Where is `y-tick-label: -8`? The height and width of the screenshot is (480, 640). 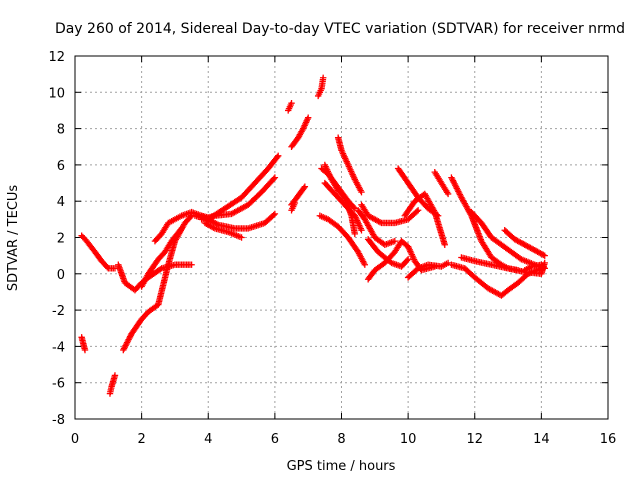 y-tick-label: -8 is located at coordinates (58, 420).